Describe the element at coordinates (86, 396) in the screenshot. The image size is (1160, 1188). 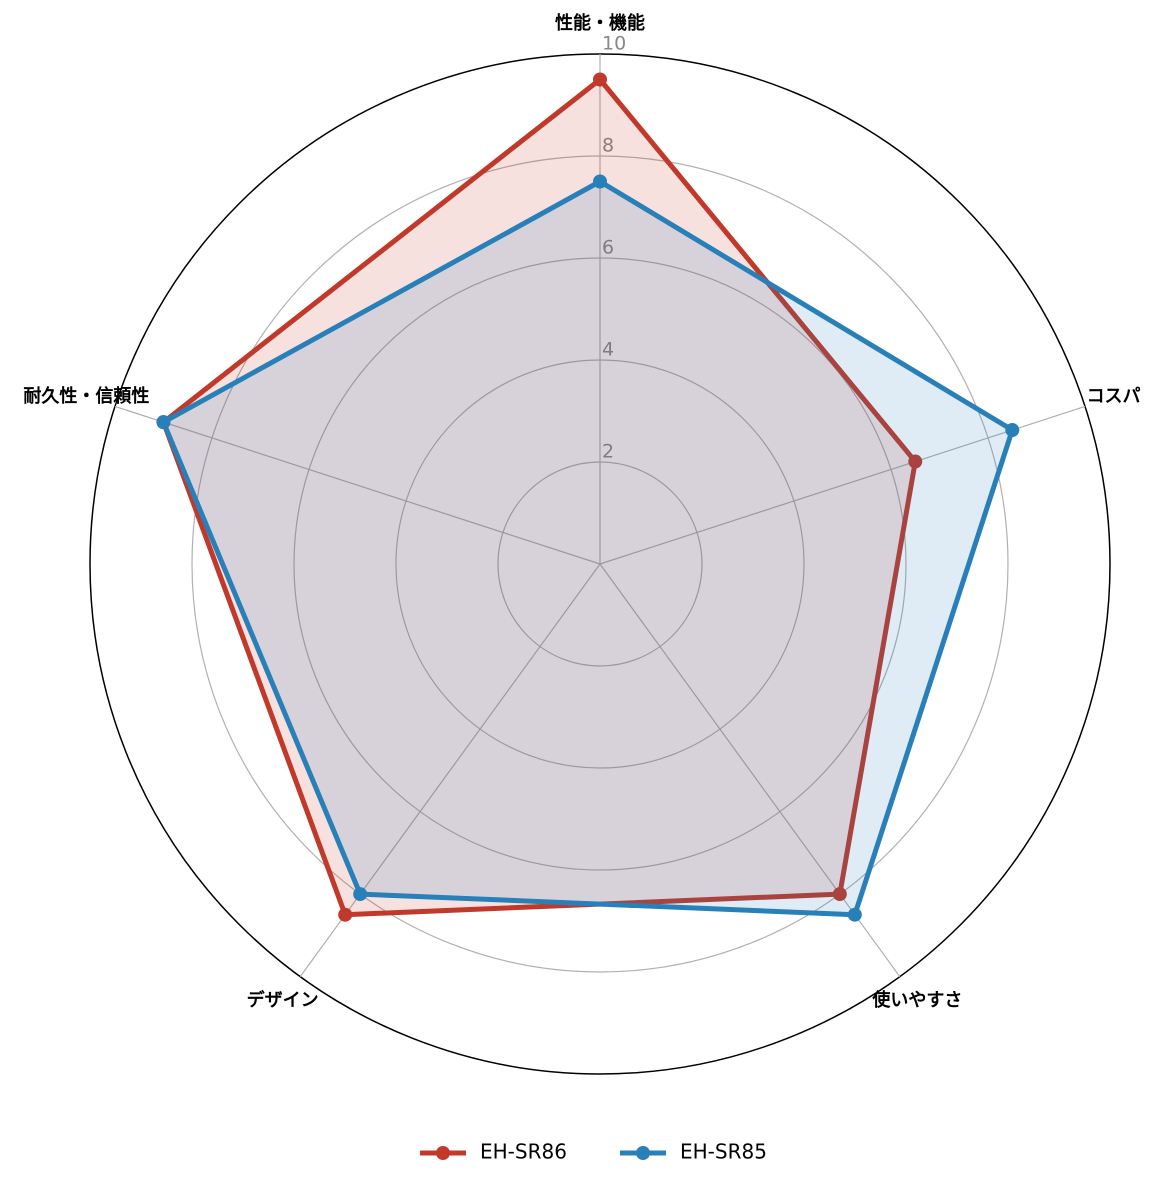
I see `category-label: 耐久性・信頼性` at that location.